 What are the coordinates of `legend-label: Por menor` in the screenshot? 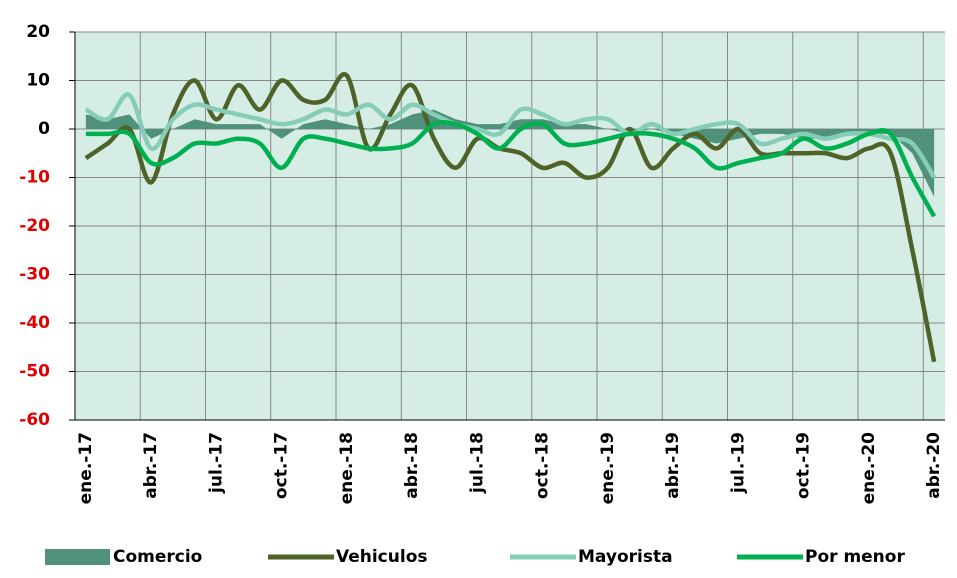 It's located at (855, 557).